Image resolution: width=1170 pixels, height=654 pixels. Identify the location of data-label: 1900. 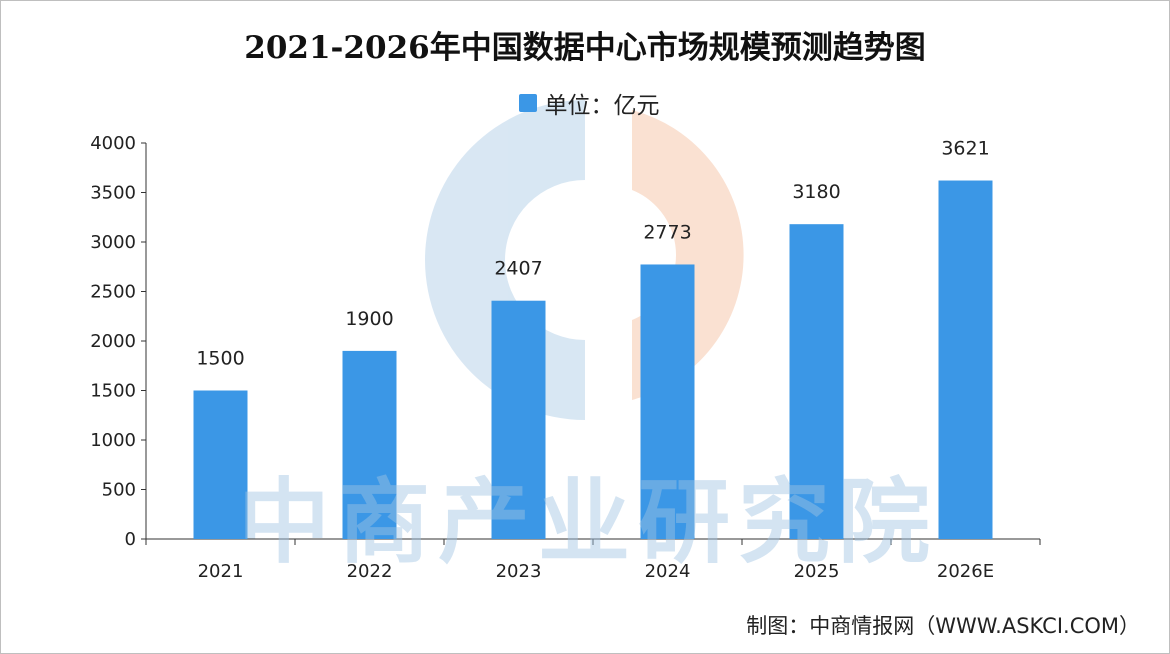
(369, 319).